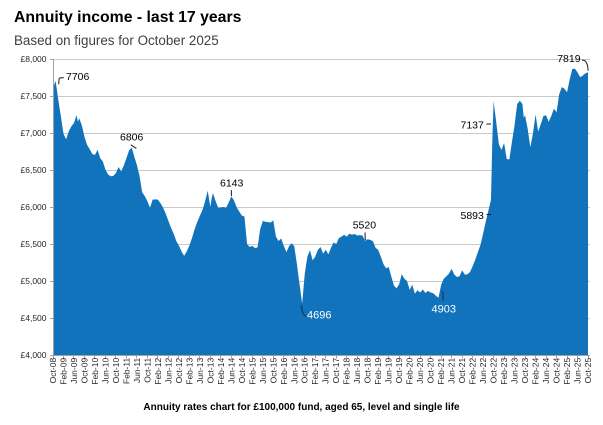  Describe the element at coordinates (53, 371) in the screenshot. I see `svg-text: Oct-08` at that location.